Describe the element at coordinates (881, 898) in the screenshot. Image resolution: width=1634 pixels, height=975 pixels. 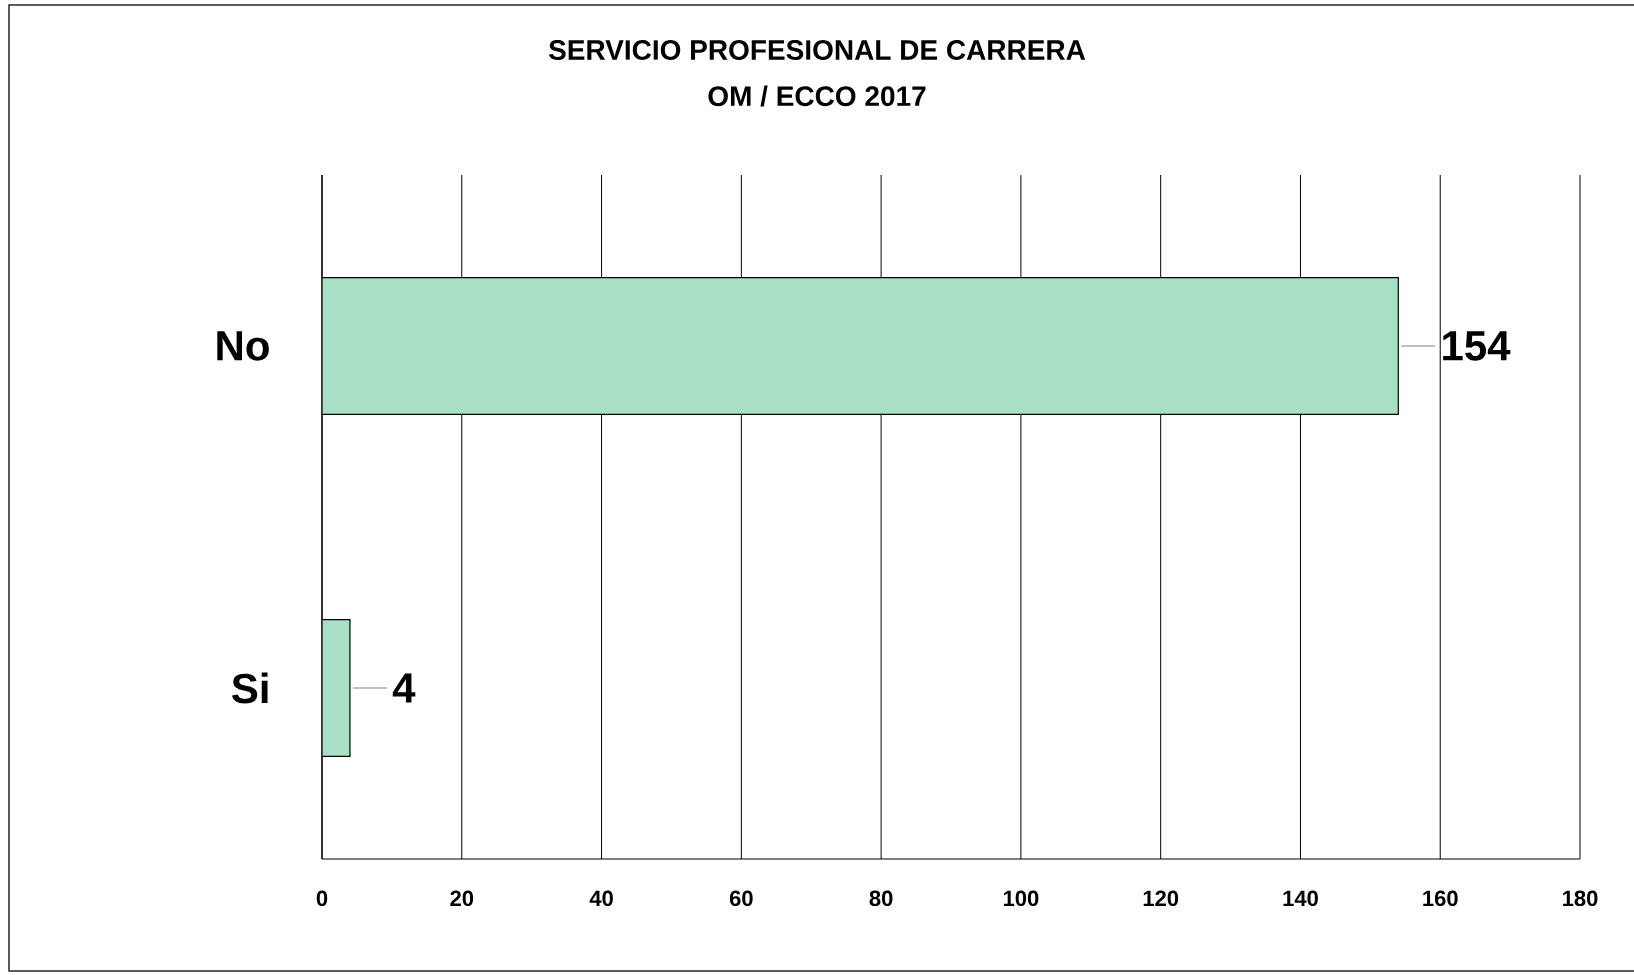
I see `x-tick-label: 80` at that location.